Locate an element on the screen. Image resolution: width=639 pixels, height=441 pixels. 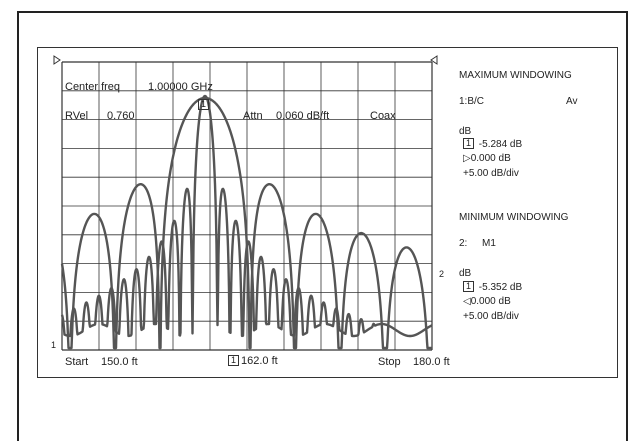
marker-position: 162.0 ft is located at coordinates (259, 361).